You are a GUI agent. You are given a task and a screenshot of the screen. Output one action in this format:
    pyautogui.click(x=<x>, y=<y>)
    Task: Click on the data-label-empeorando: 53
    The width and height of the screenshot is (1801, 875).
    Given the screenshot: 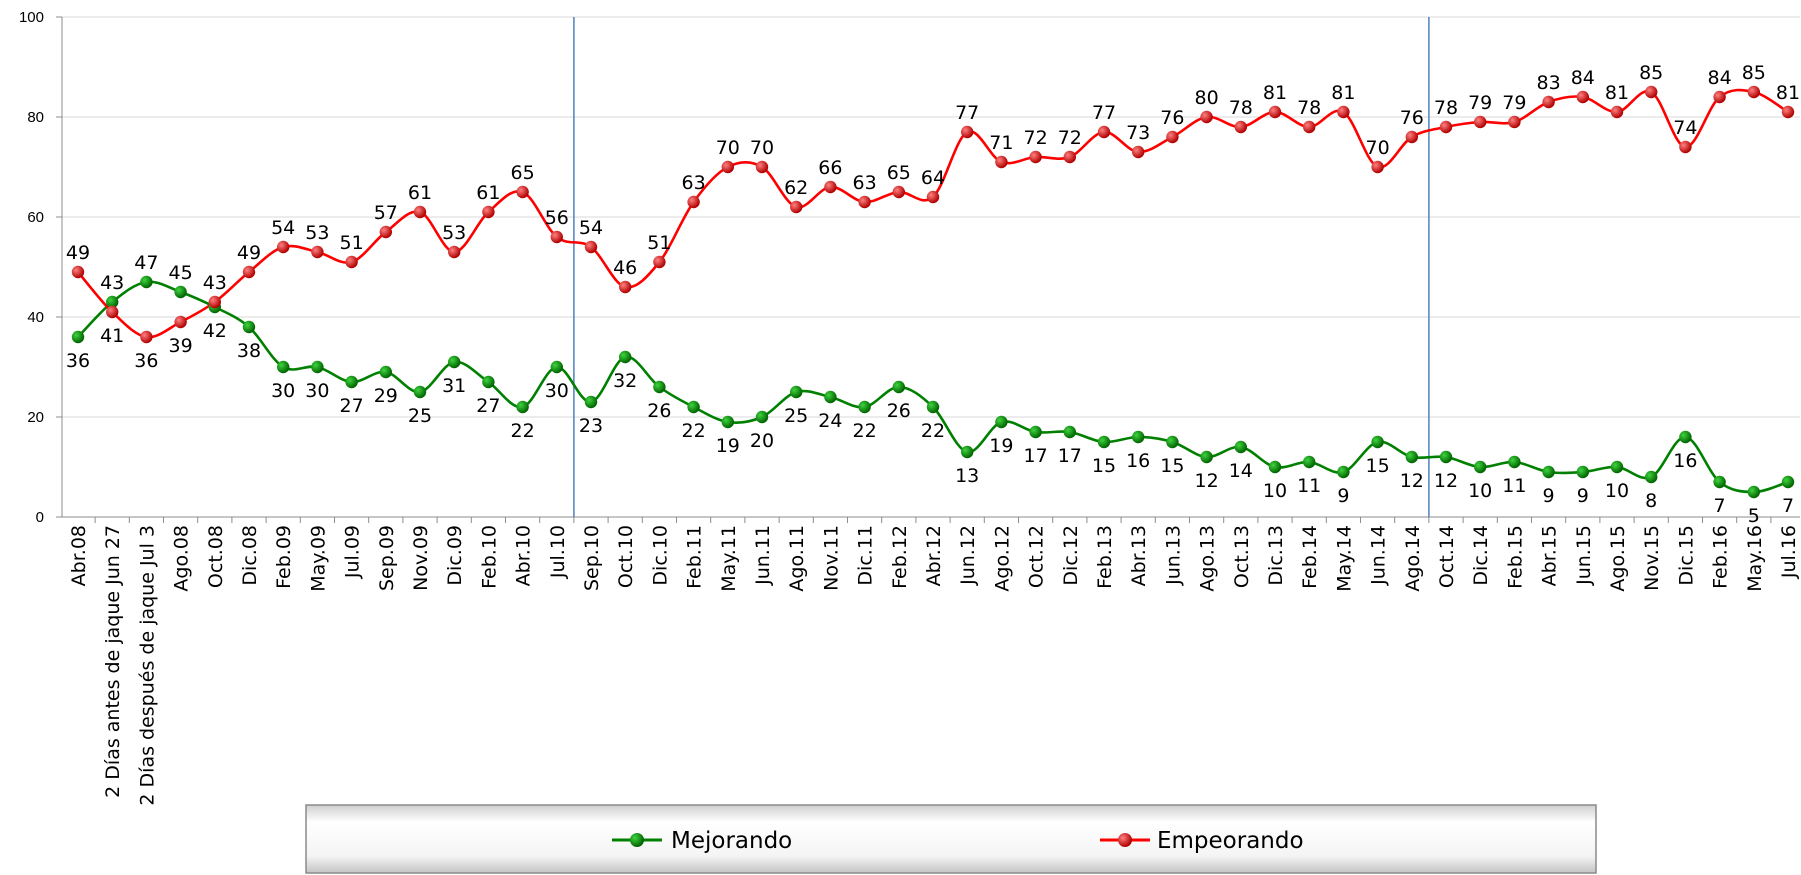 What is the action you would take?
    pyautogui.click(x=317, y=233)
    